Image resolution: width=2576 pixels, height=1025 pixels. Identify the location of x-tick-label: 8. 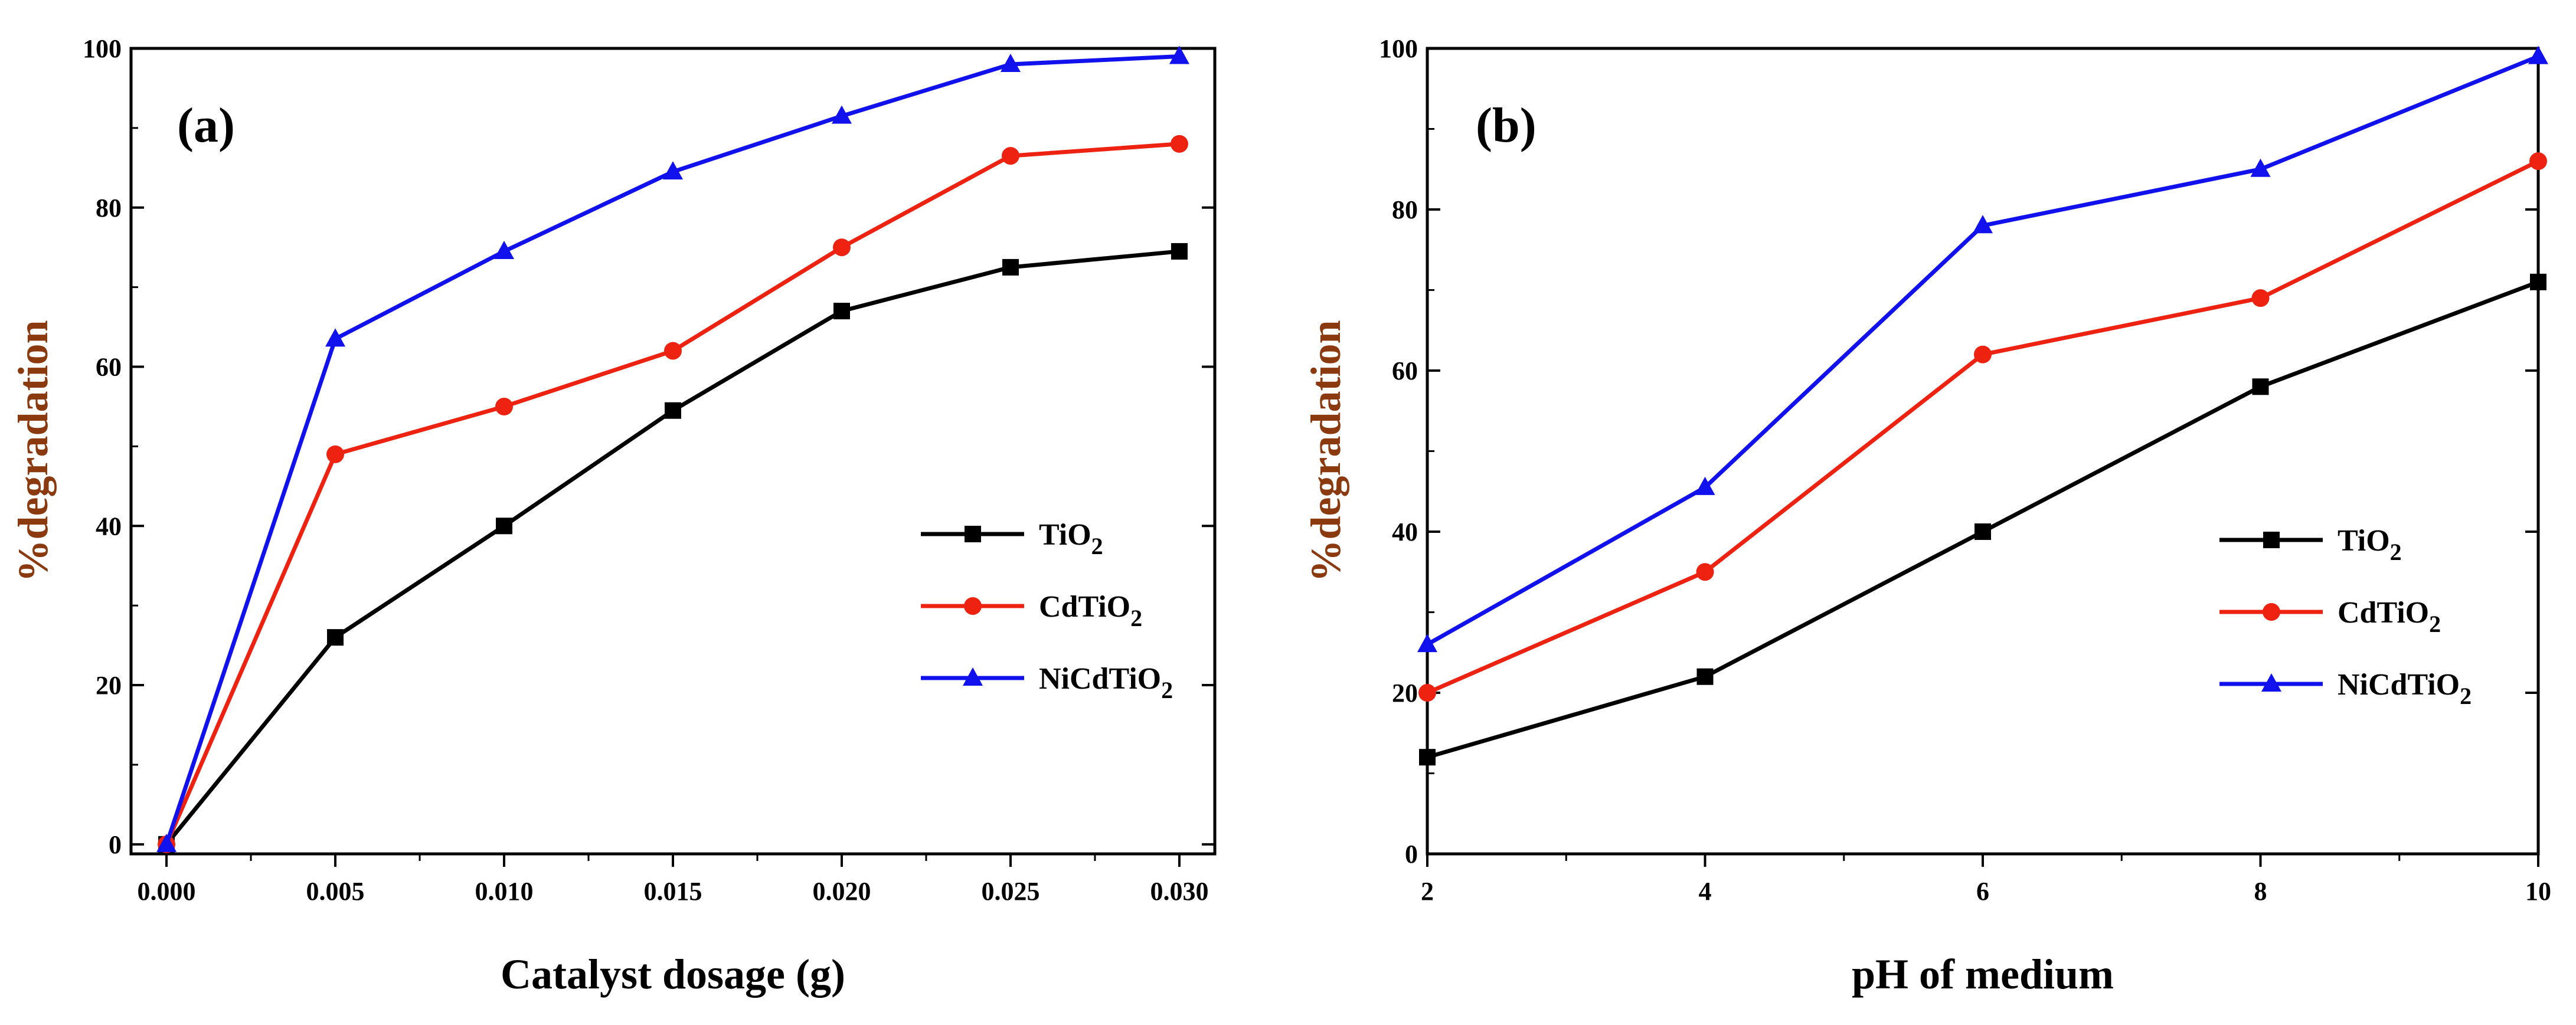
(2260, 891).